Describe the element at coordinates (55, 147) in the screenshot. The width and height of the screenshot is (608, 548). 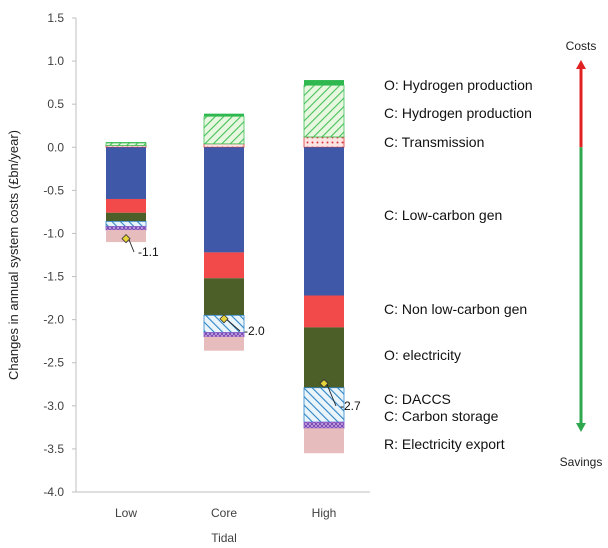
I see `y-tick-label: 0.0` at that location.